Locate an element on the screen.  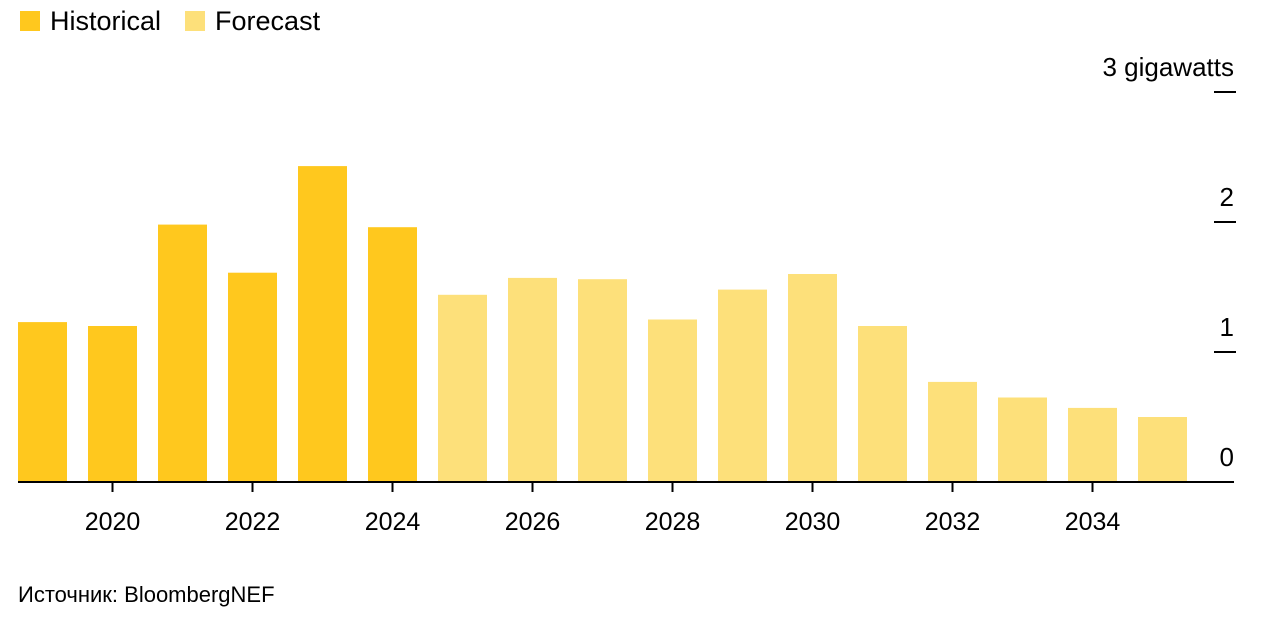
y-tick-label-1: 1 is located at coordinates (1227, 327).